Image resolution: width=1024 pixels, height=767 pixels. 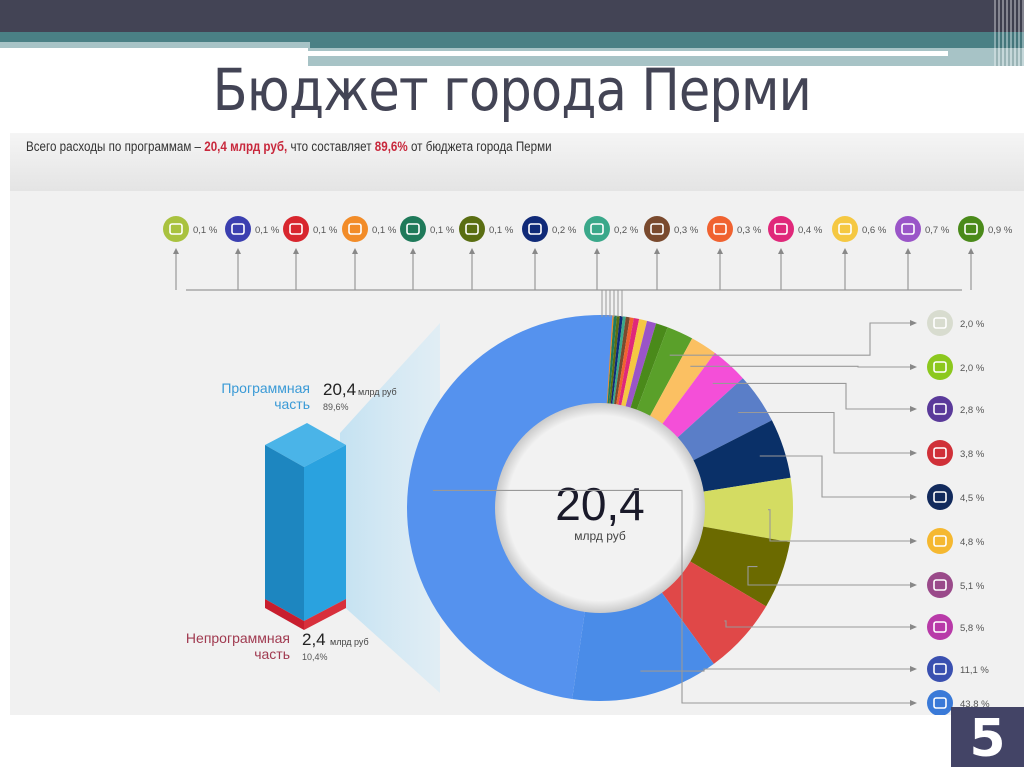 What do you see at coordinates (176, 229) in the screenshot?
I see `alarm-icon` at bounding box center [176, 229].